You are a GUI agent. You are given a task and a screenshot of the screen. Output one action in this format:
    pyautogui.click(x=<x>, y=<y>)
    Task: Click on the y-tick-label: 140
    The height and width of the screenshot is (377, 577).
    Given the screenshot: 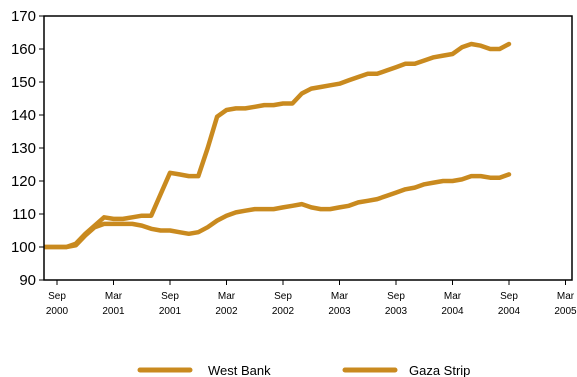 What is the action you would take?
    pyautogui.click(x=23, y=115)
    